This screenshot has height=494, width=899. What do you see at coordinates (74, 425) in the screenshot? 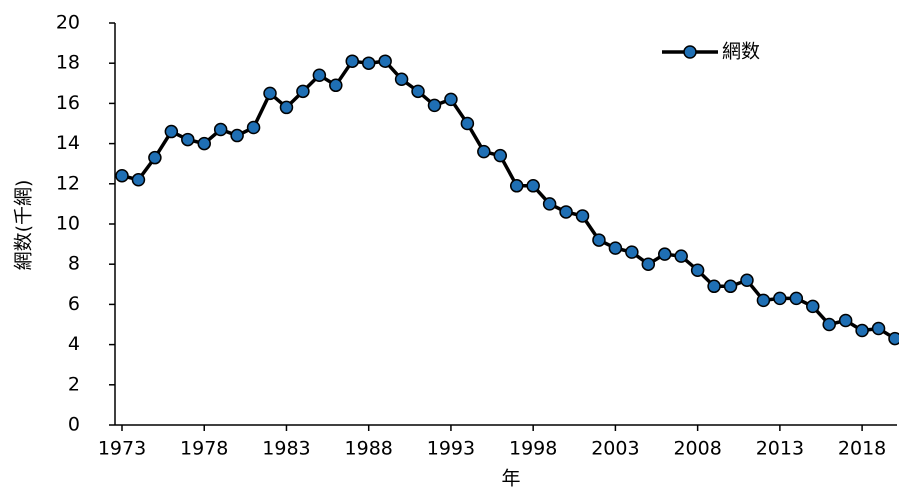
I see `y-tick-label: 0` at bounding box center [74, 425].